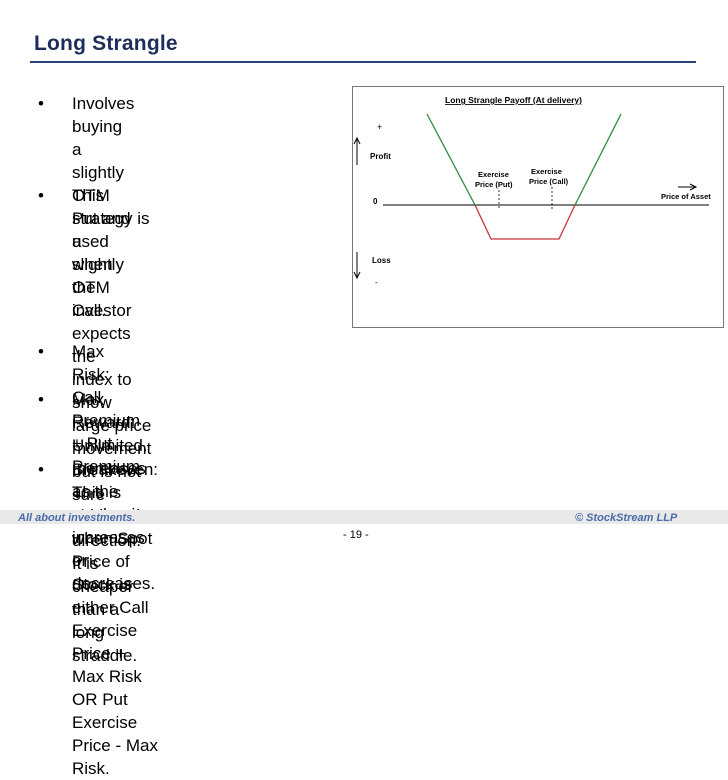 This screenshot has height=780, width=728. I want to click on price-arrow-head, so click(693, 187).